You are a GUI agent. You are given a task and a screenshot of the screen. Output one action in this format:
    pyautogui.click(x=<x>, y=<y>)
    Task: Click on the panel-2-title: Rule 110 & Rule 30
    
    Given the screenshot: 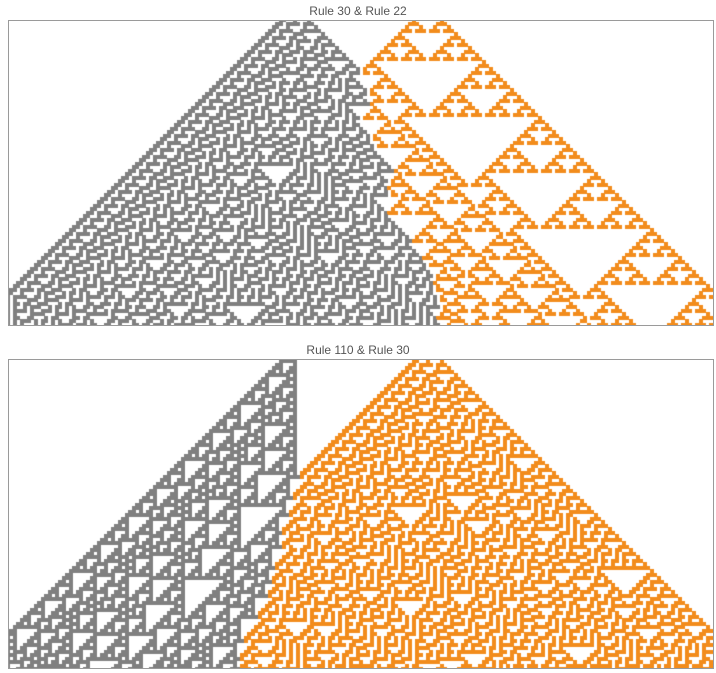 What is the action you would take?
    pyautogui.click(x=358, y=350)
    